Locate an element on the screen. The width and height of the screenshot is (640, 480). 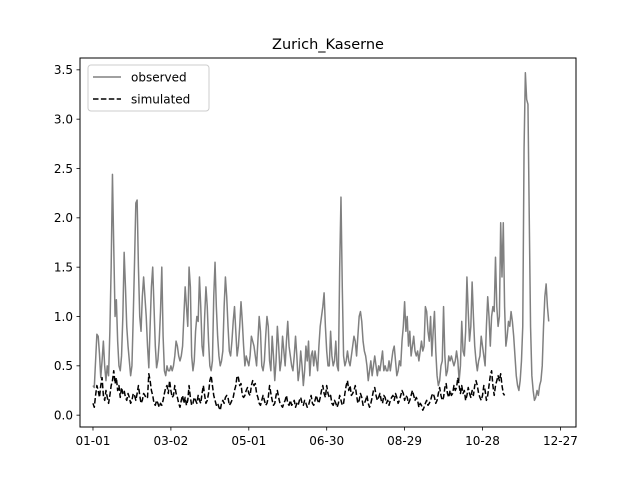
x-tick-label: 05-01 is located at coordinates (248, 441).